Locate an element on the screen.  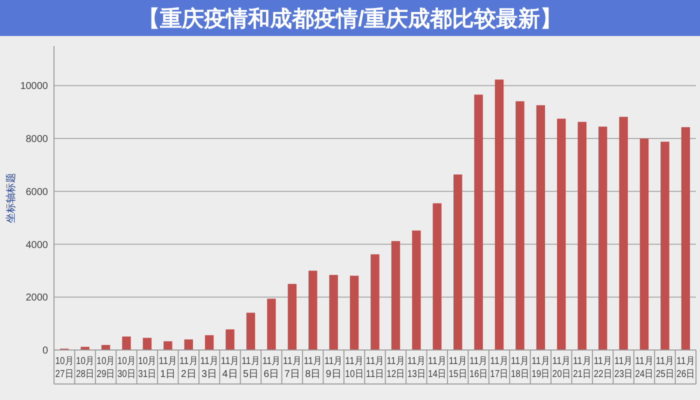
y-tick-label: 10000 is located at coordinates (34, 86).